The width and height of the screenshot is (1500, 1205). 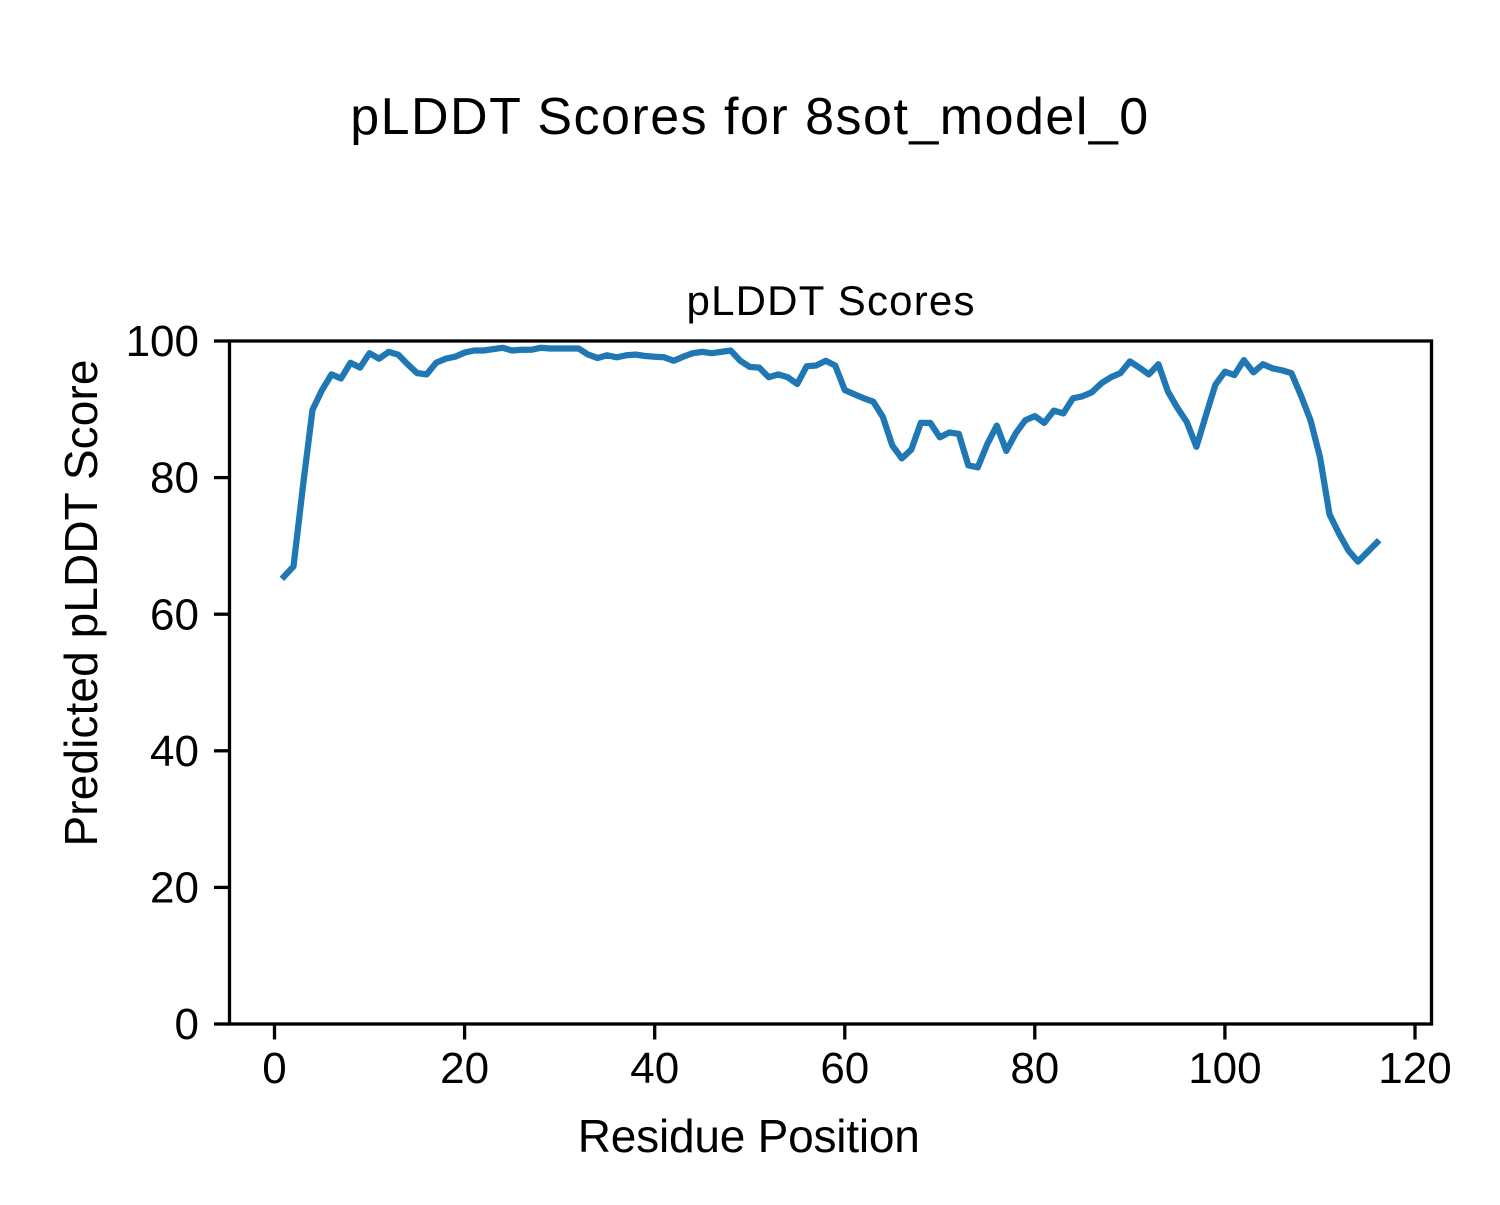 What do you see at coordinates (831, 300) in the screenshot?
I see `svg-text: pLDDT Scores` at bounding box center [831, 300].